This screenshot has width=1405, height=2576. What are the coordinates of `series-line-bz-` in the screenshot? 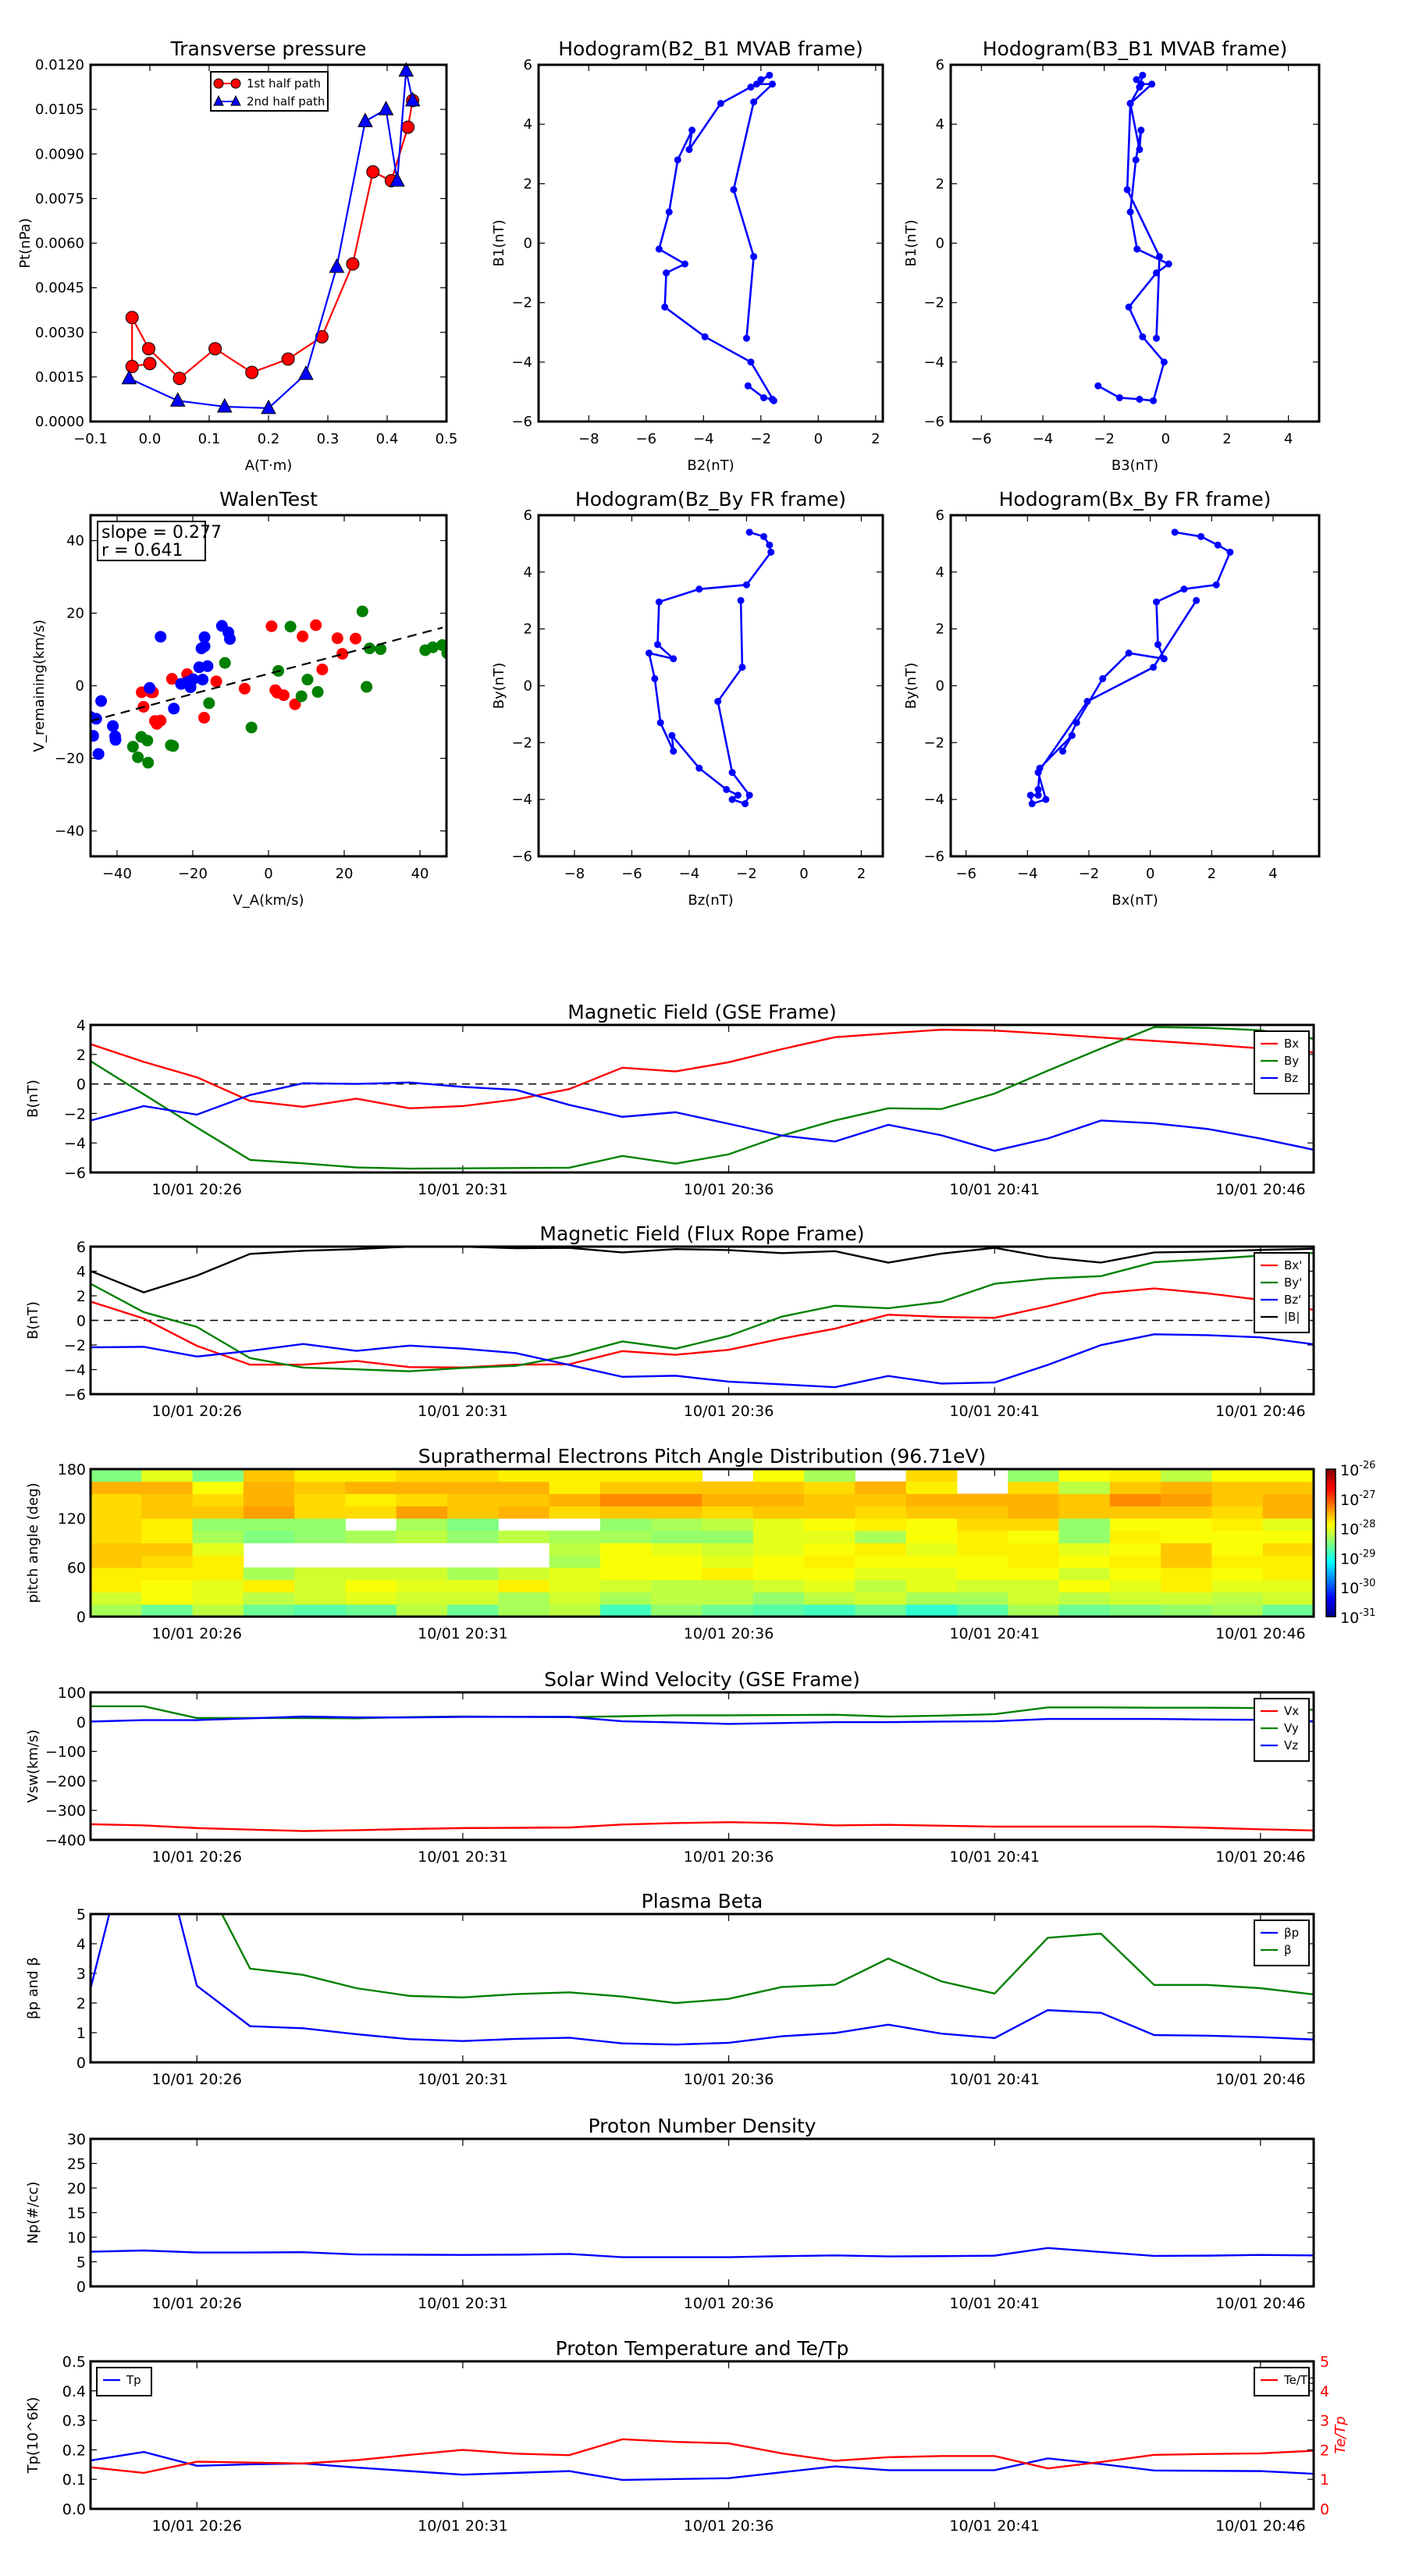 It's located at (703, 1361).